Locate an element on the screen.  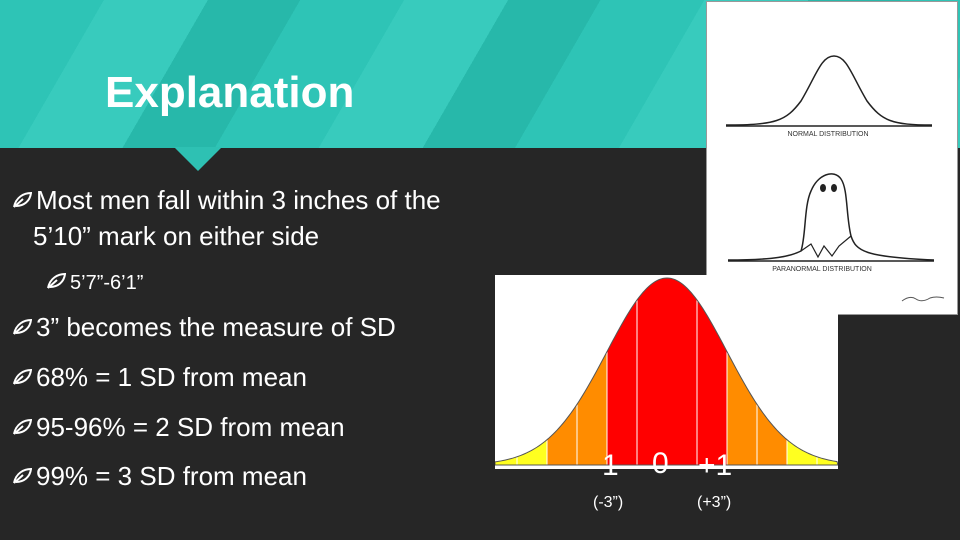
ghost-hem is located at coordinates (826, 247).